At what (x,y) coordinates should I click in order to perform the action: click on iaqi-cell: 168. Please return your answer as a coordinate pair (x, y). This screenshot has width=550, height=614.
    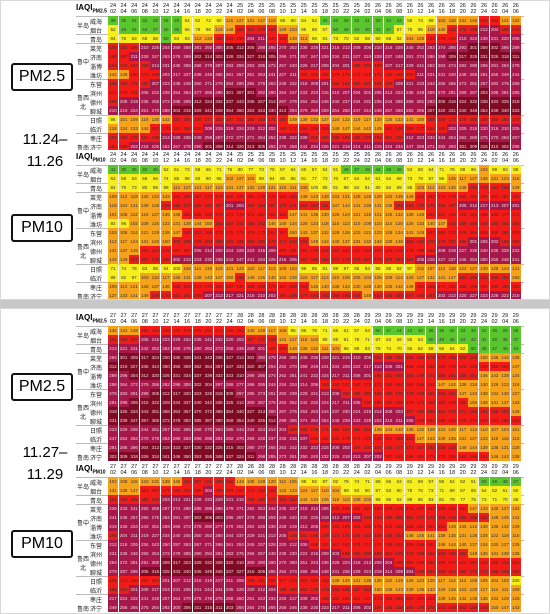
    Looking at the image, I should click on (208, 232).